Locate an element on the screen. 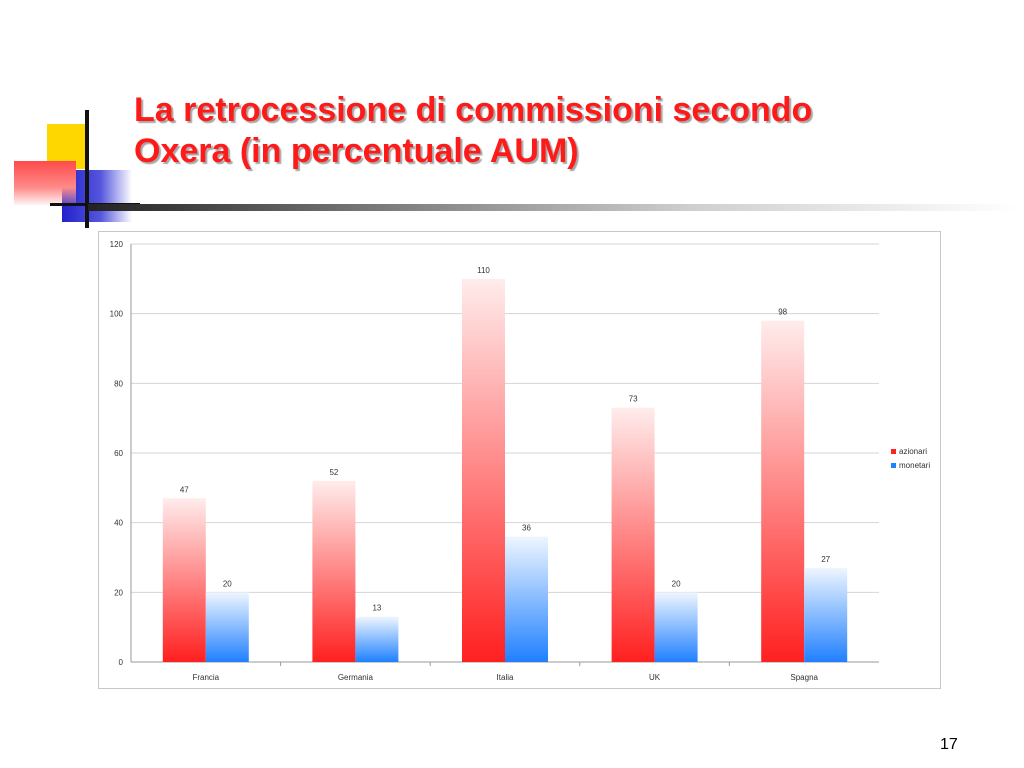  data-label: 110 is located at coordinates (483, 270).